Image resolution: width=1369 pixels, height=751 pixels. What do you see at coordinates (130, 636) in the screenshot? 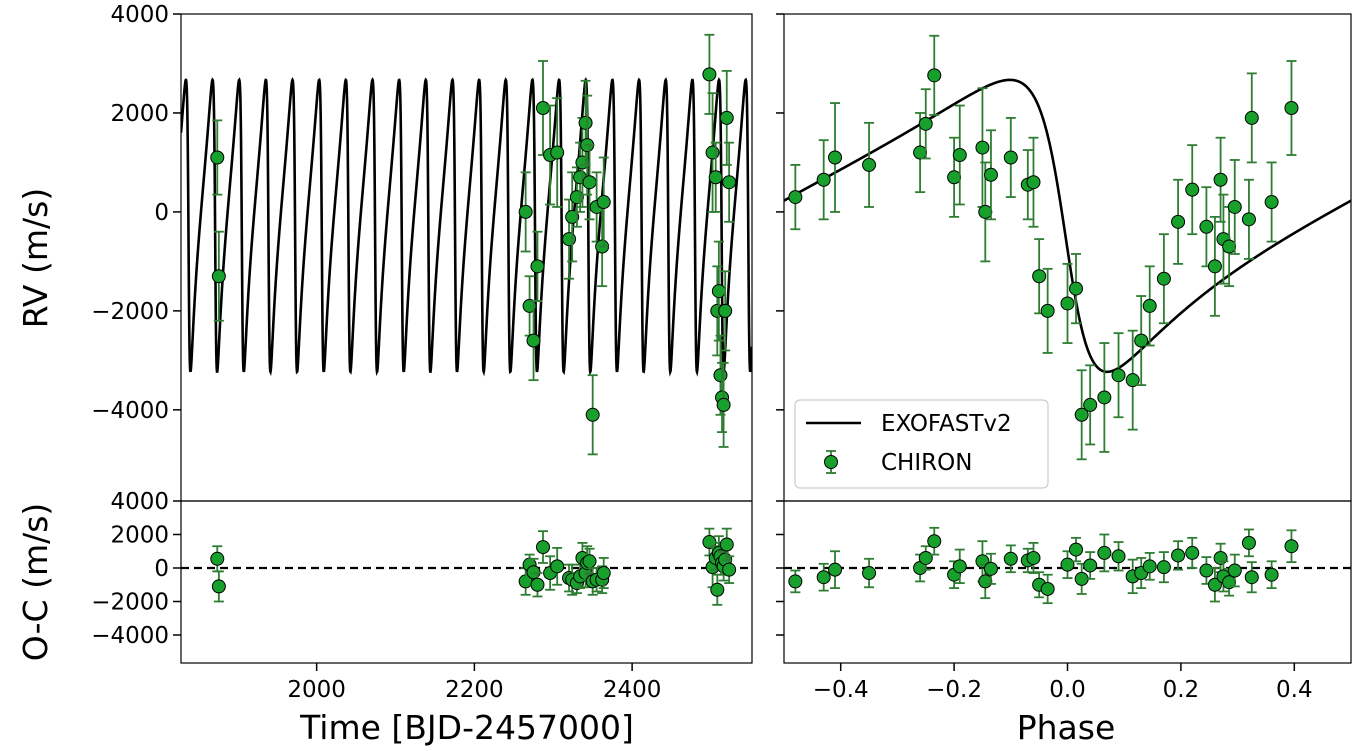
I see `y-tick-label: −4000` at bounding box center [130, 636].